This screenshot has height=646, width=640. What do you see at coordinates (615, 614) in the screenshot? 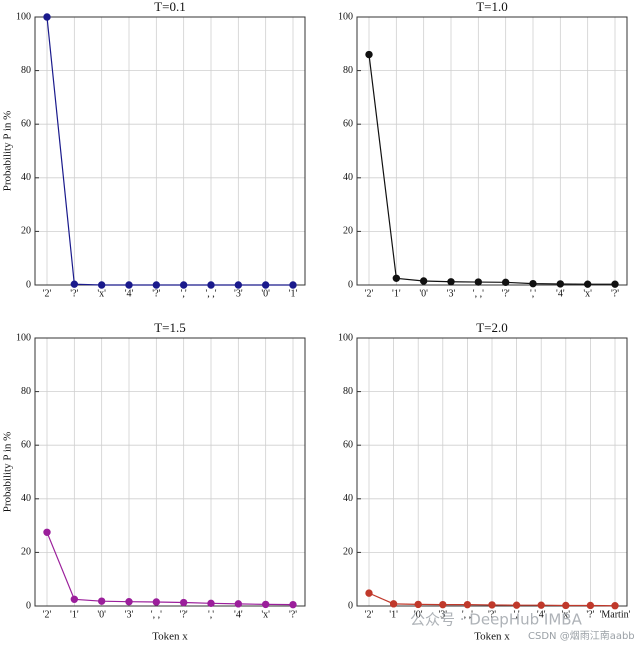
I see `x-tick-label: 'Martin'` at bounding box center [615, 614].